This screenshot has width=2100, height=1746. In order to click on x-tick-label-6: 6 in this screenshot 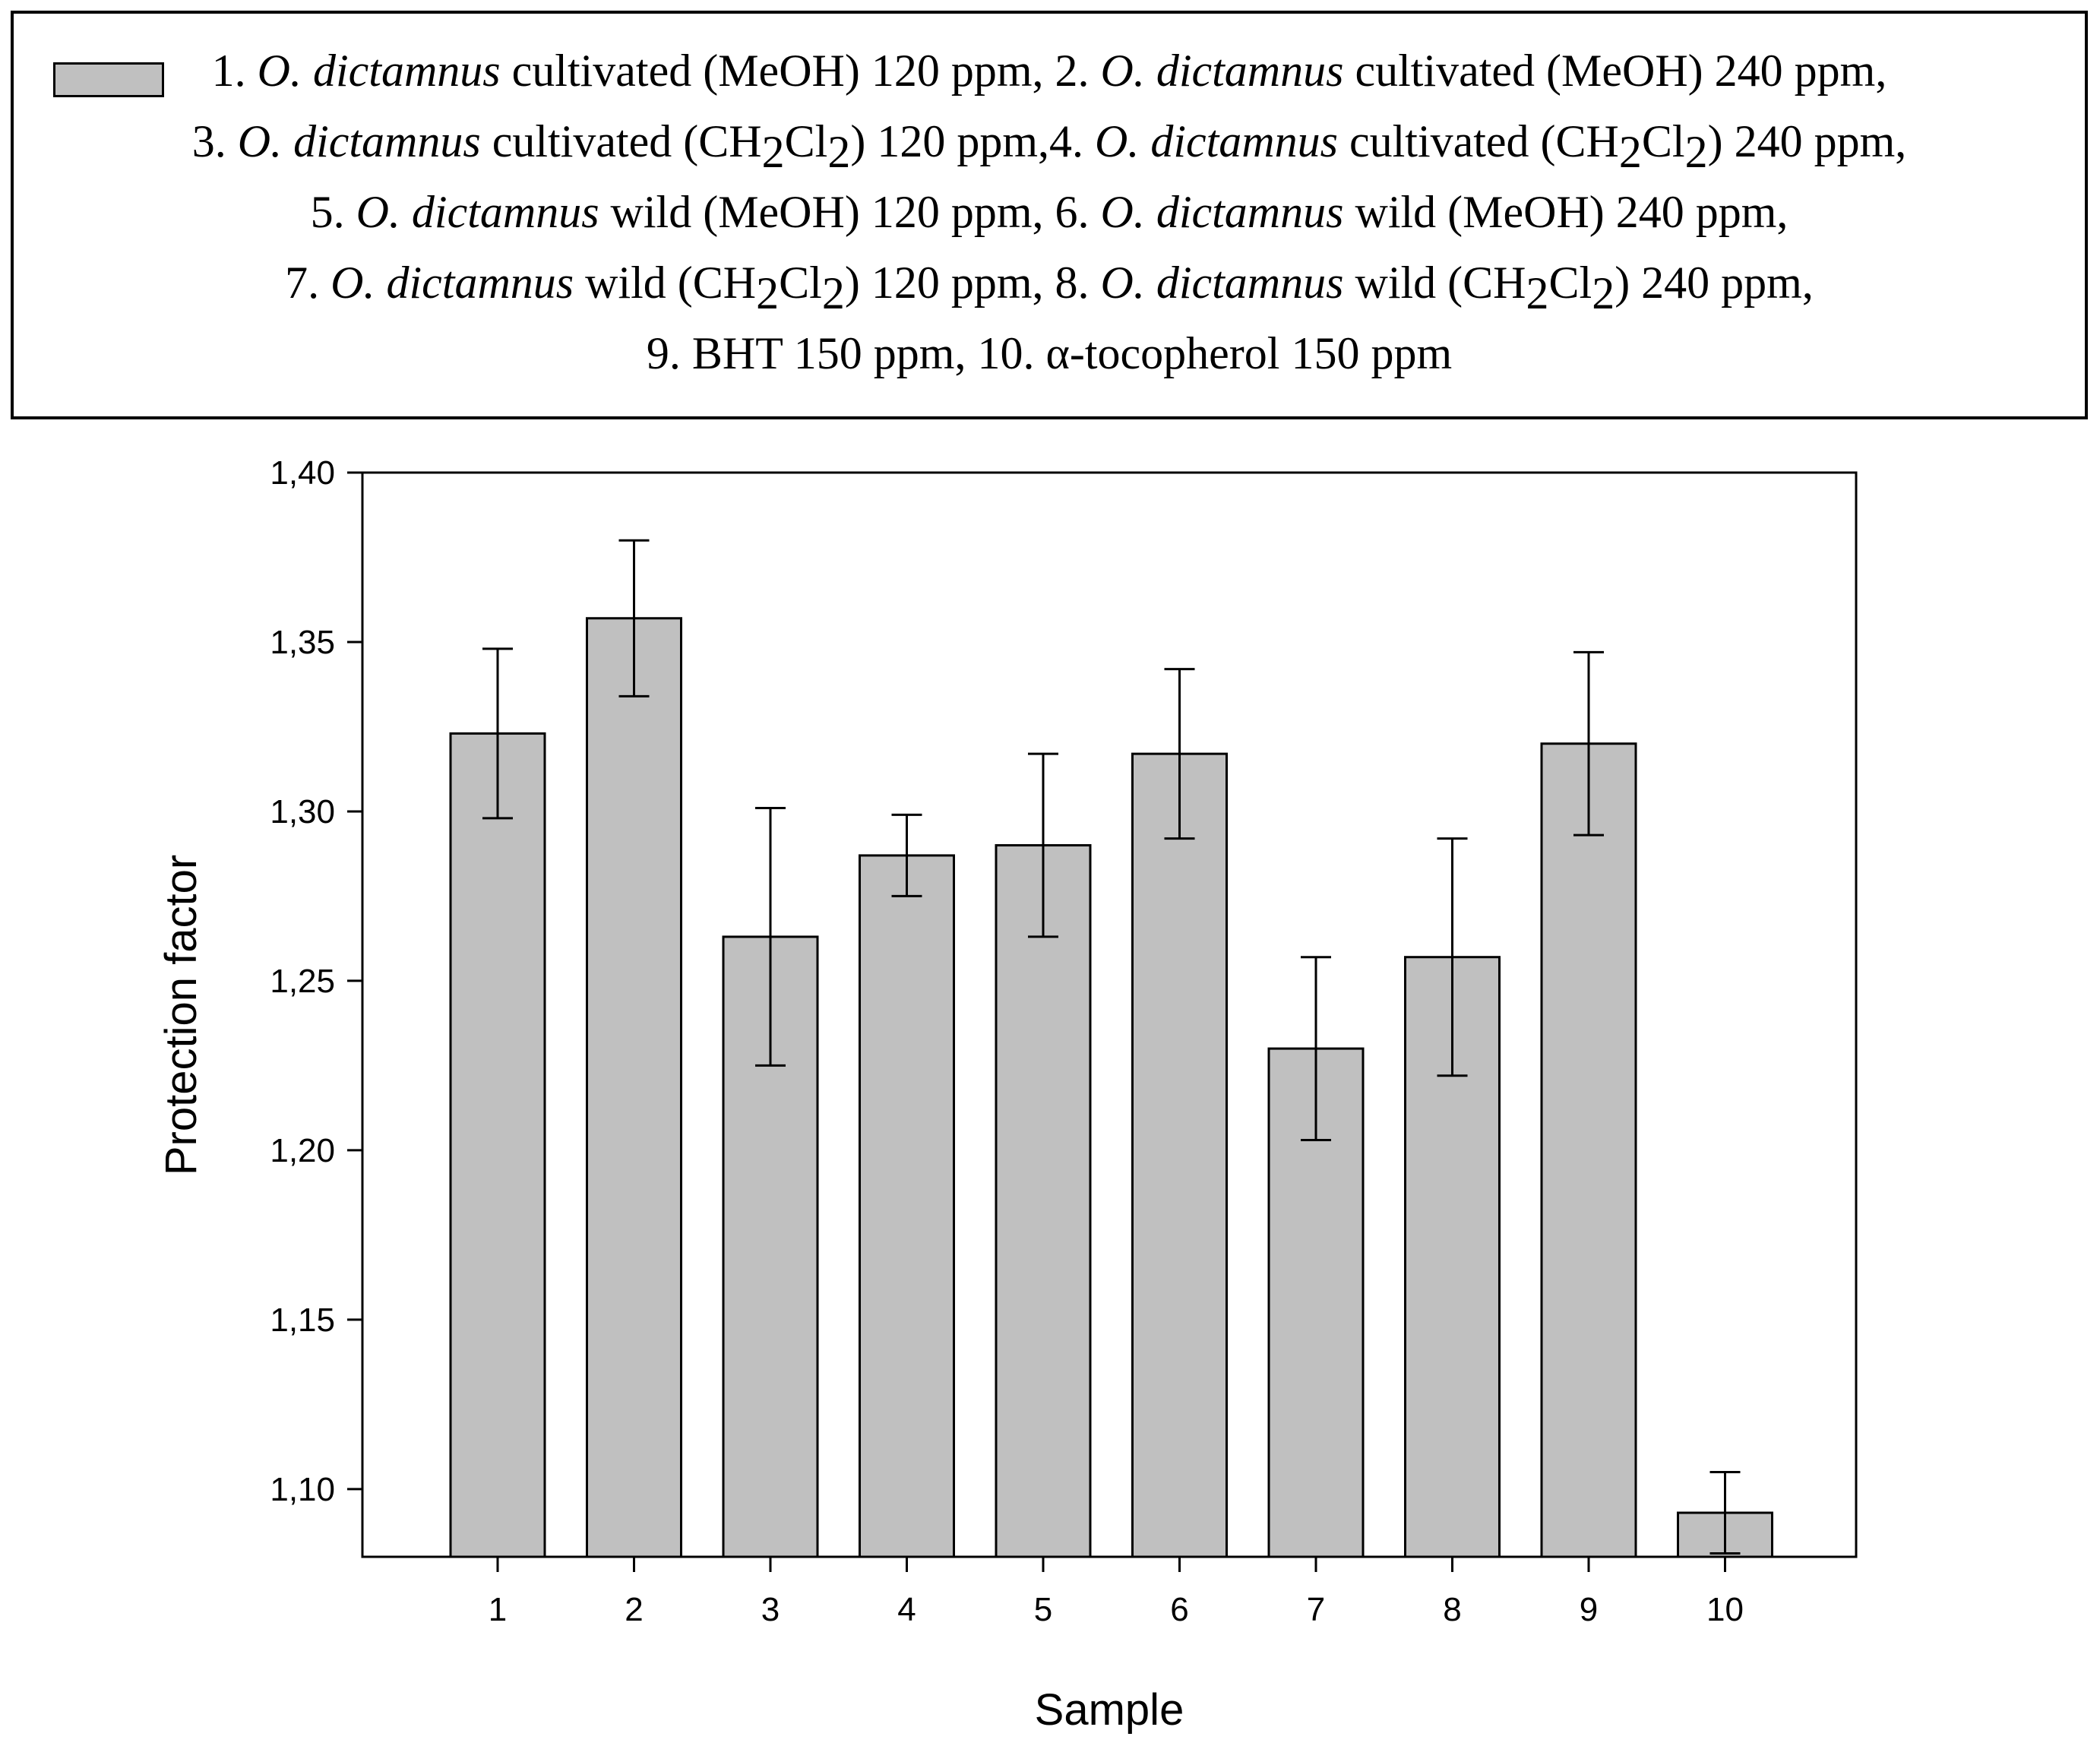, I will do `click(1179, 1609)`.